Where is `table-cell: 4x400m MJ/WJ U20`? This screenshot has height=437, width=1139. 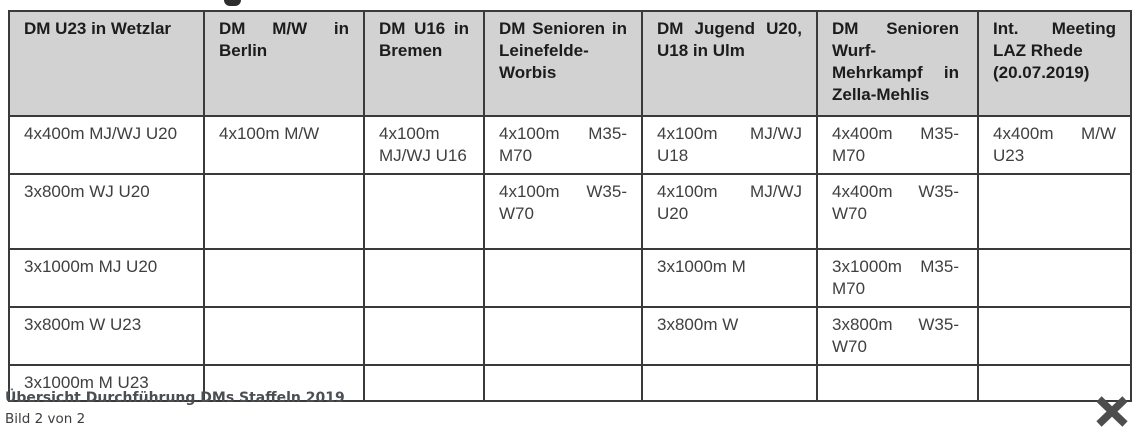 table-cell: 4x400m MJ/WJ U20 is located at coordinates (106, 145).